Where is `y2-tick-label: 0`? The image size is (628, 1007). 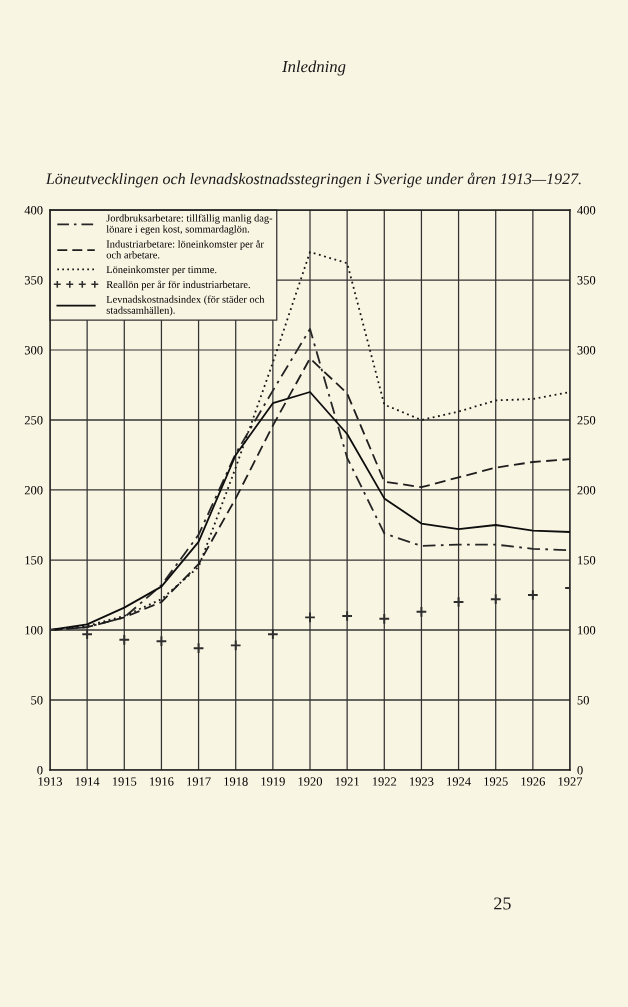
y2-tick-label: 0 is located at coordinates (580, 770).